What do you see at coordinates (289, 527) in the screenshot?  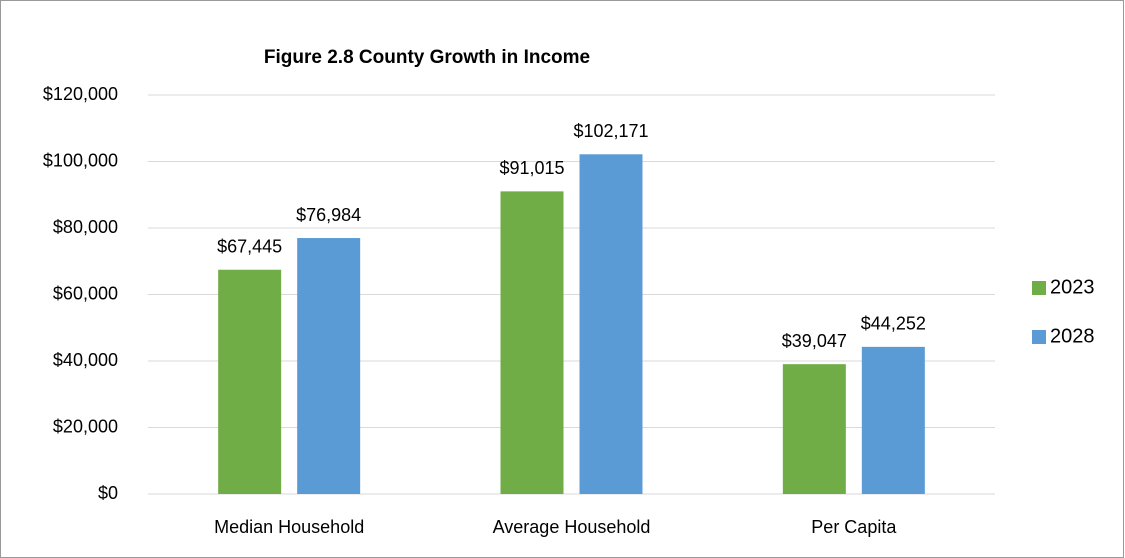 I see `x-tick-label: Median Household` at bounding box center [289, 527].